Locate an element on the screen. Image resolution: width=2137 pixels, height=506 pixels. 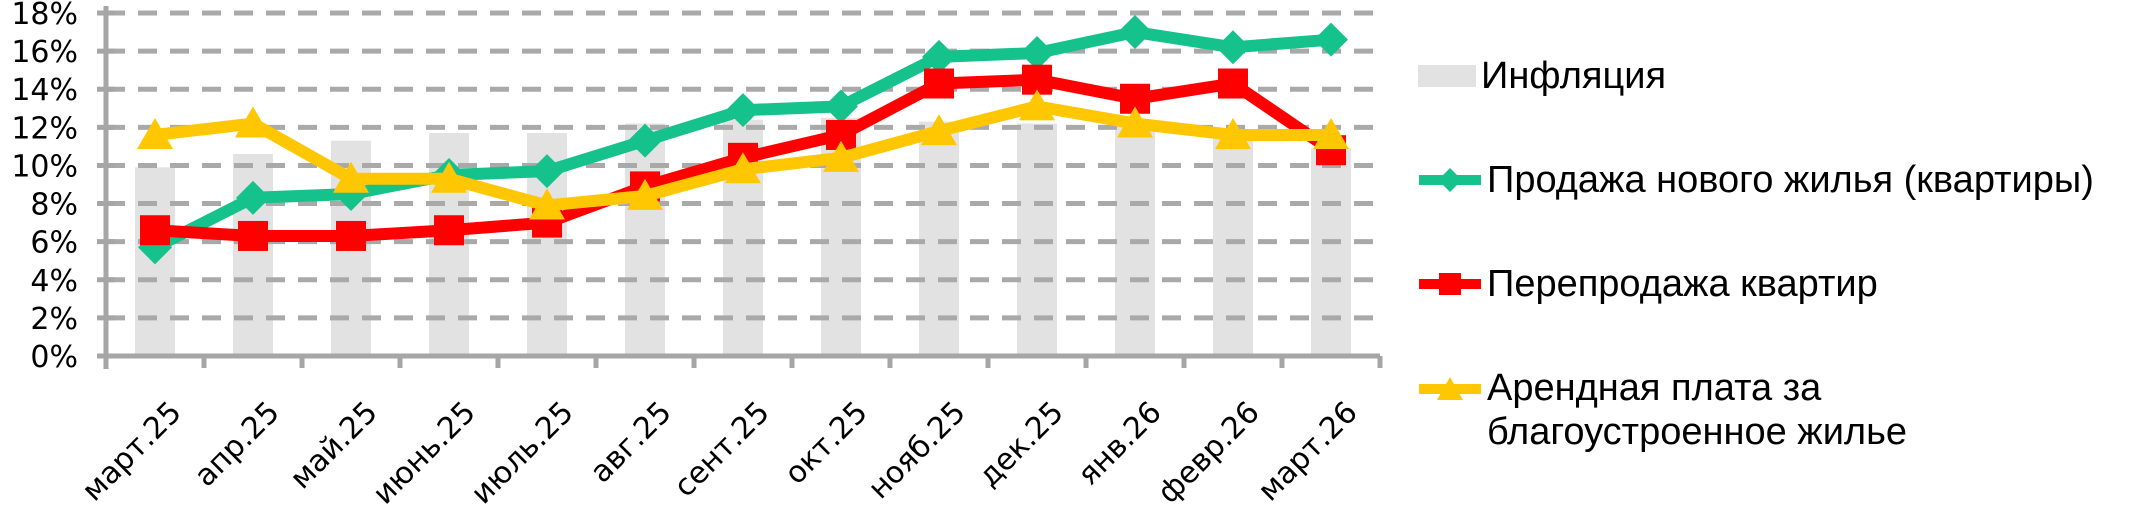
legend-item-inflation: Инфляция is located at coordinates (1542, 76).